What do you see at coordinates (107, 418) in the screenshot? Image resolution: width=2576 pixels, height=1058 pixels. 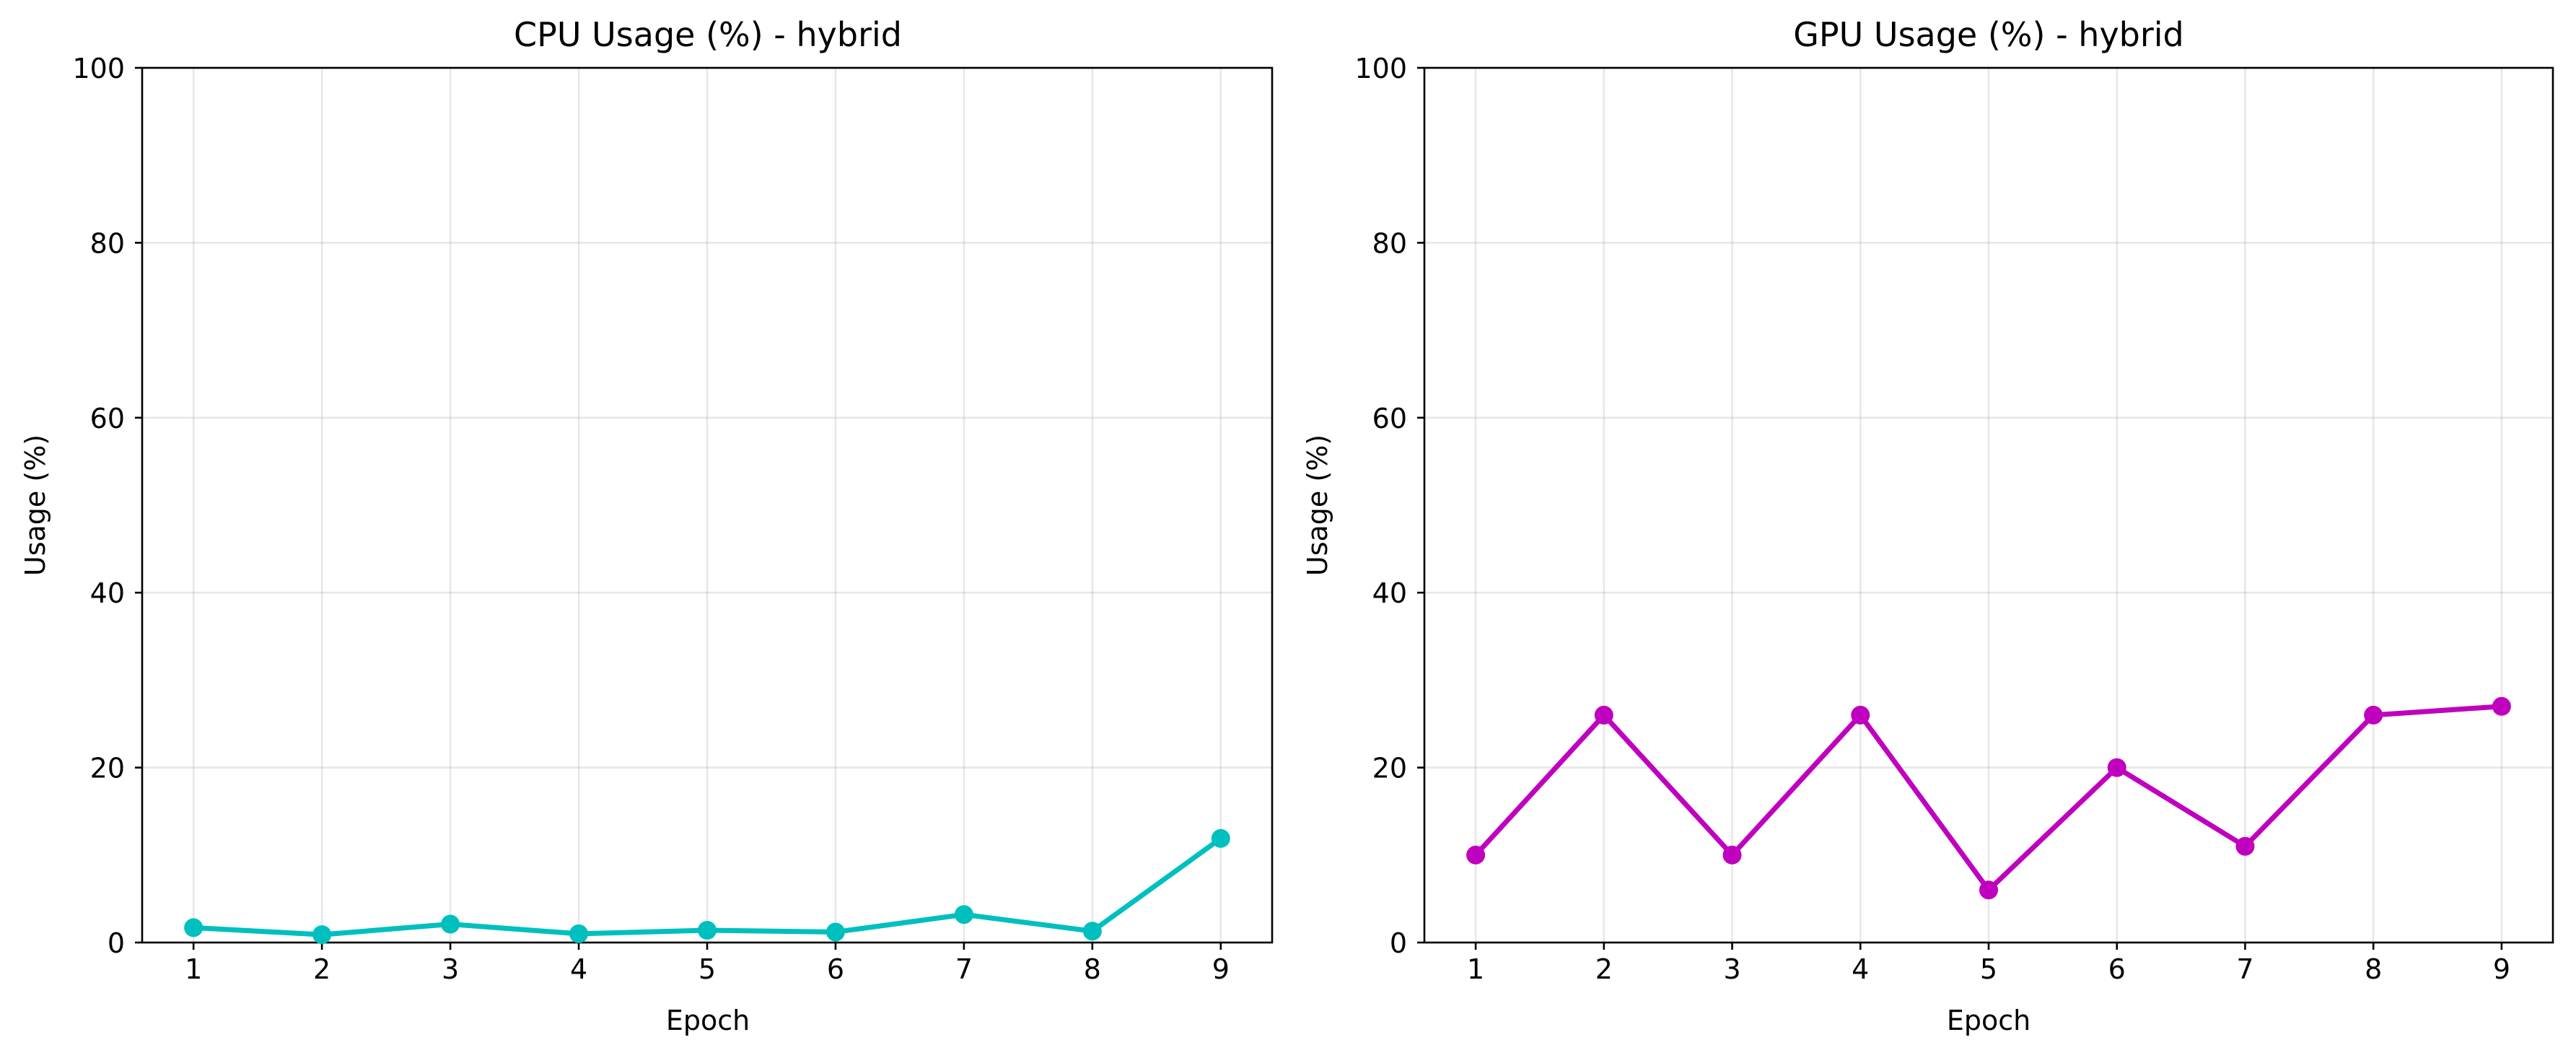 I see `cpu-y-tick-label: 60` at bounding box center [107, 418].